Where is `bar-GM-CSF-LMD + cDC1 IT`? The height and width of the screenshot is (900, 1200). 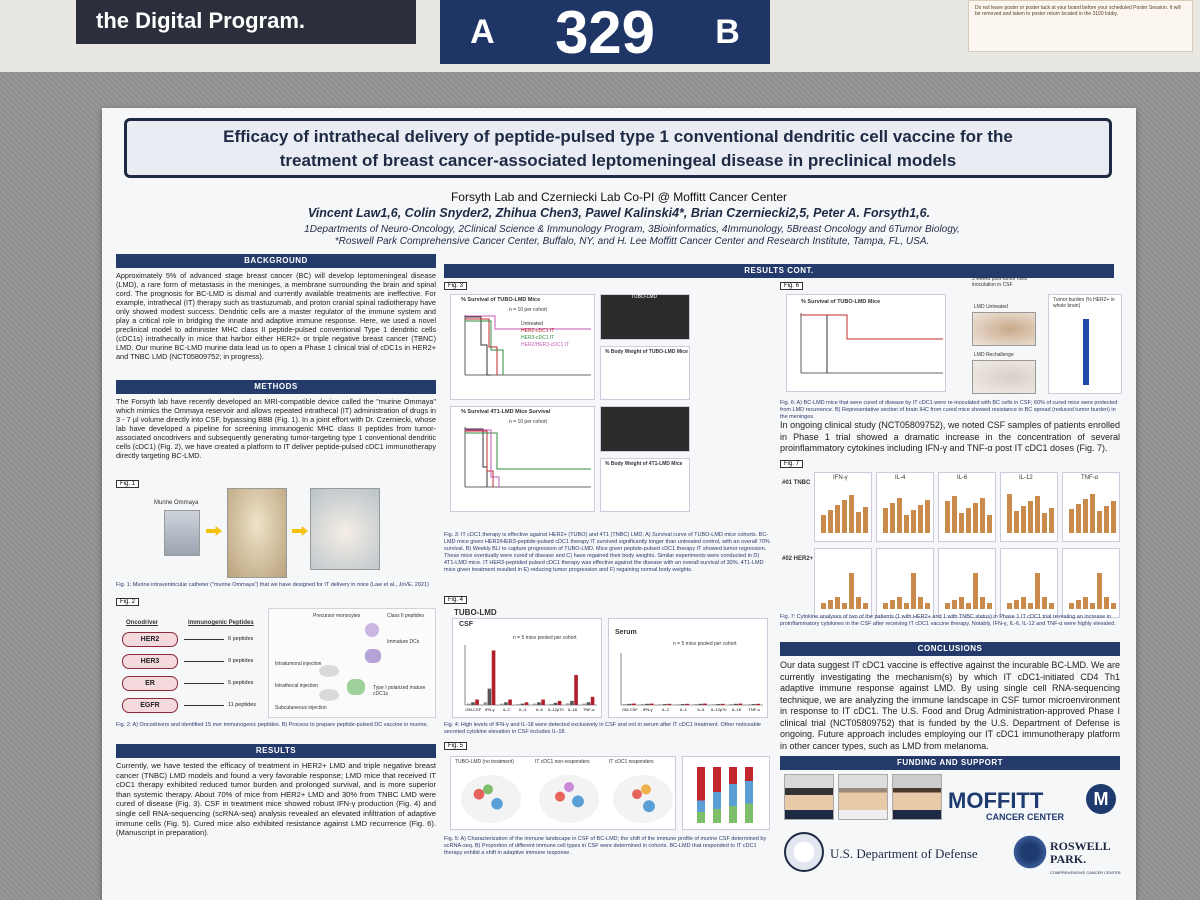 bar-GM-CSF-LMD + cDC1 IT is located at coordinates (477, 702).